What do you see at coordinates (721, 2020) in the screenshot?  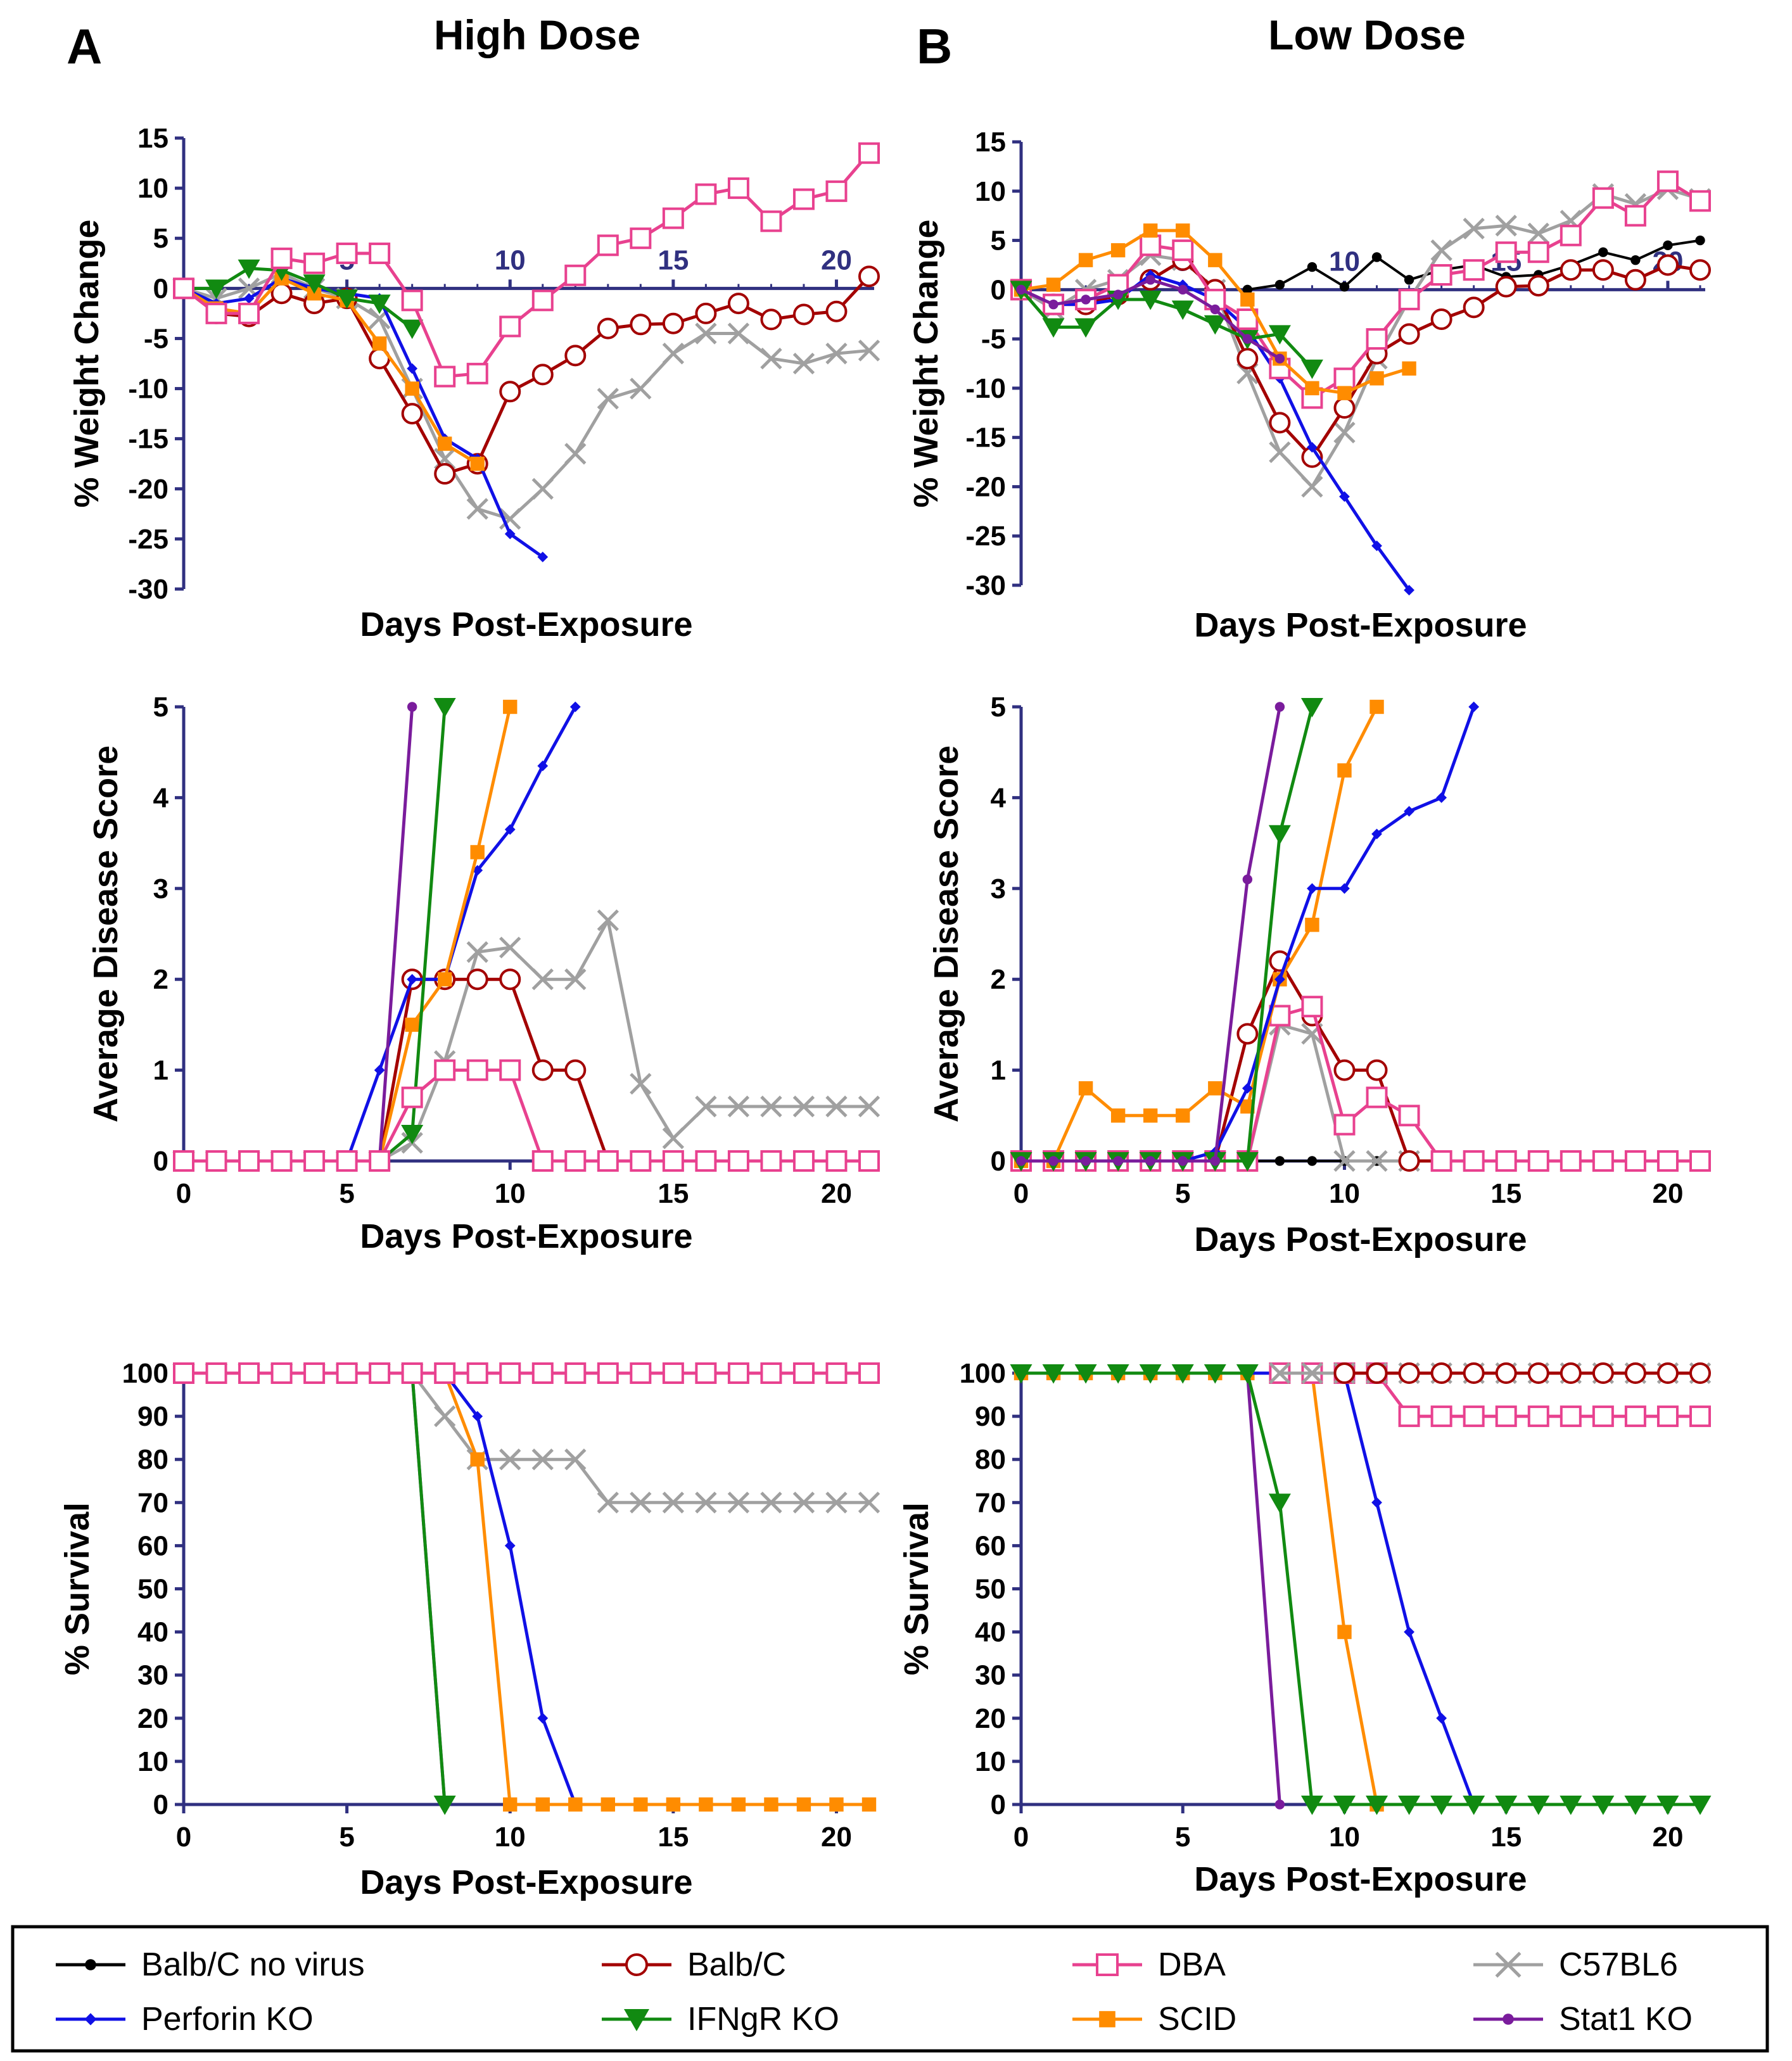 I see `legend-item-ifngr: IFNgR KO` at bounding box center [721, 2020].